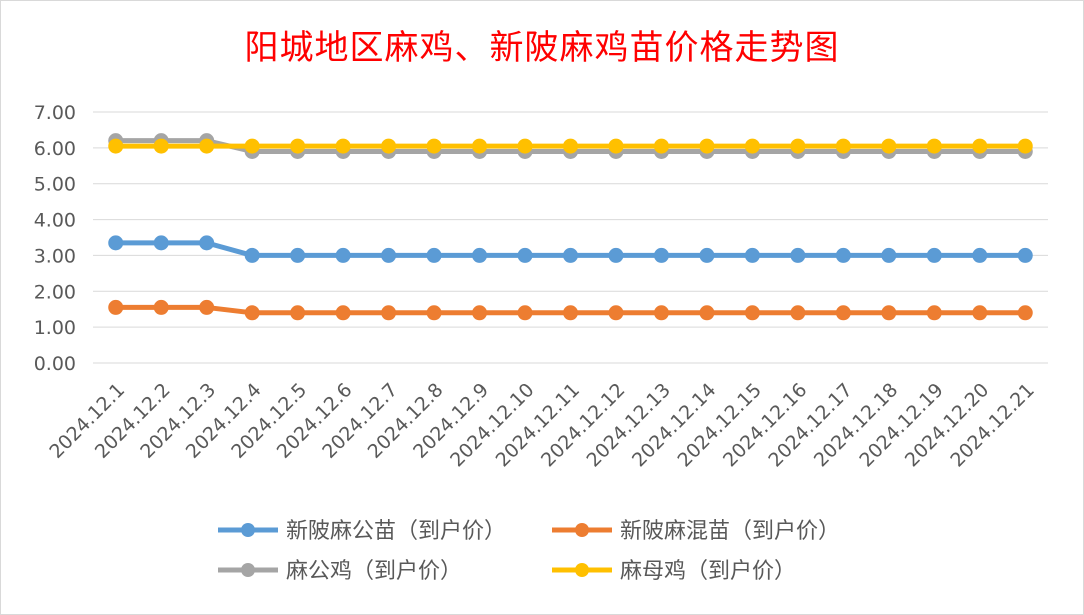  Describe the element at coordinates (55, 221) in the screenshot. I see `y-tick-label: 4.00` at that location.